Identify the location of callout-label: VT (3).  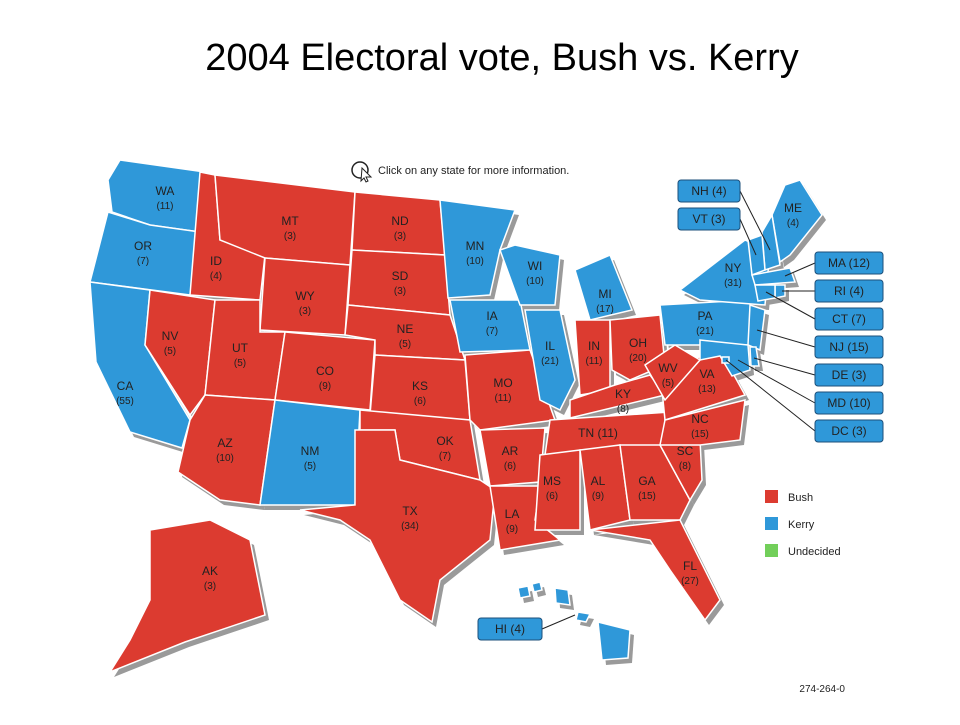
(708, 219).